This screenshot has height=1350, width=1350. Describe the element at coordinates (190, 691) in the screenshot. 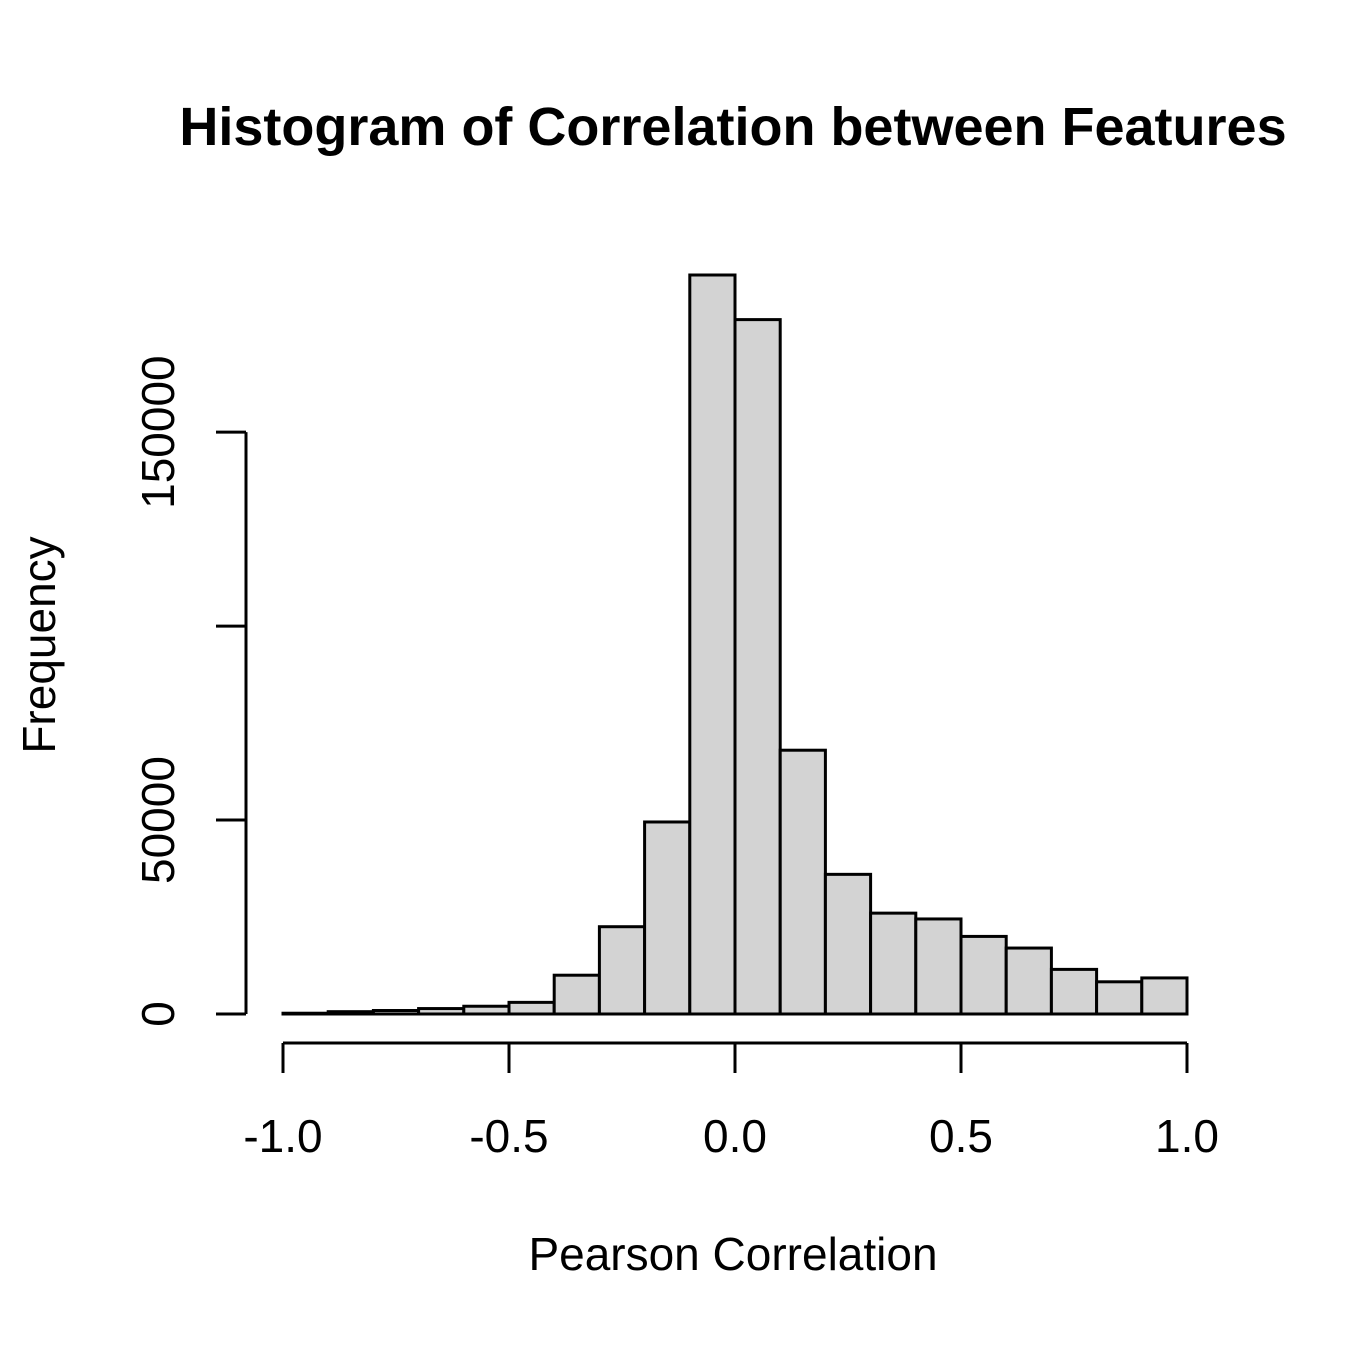

I see `y-axis: 0 50000 150000` at that location.